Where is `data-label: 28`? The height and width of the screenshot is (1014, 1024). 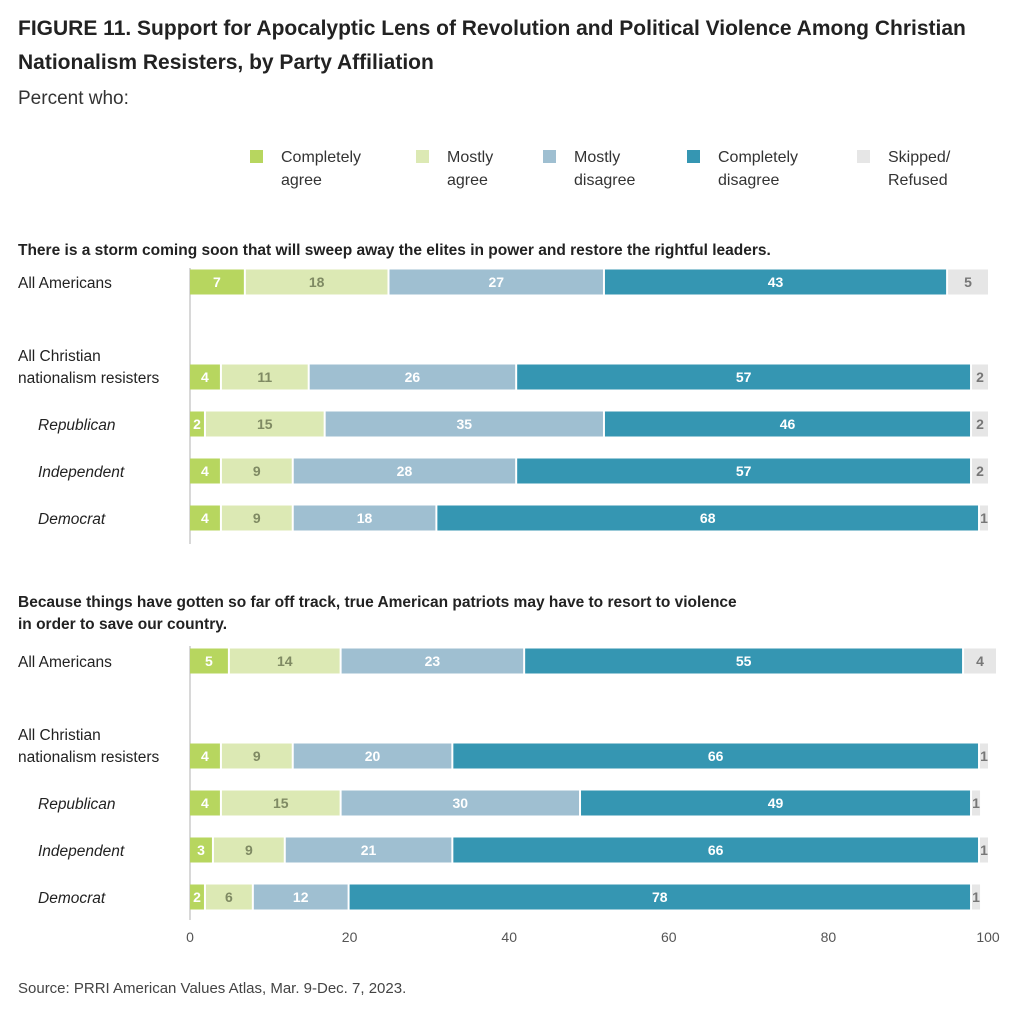 data-label: 28 is located at coordinates (405, 471).